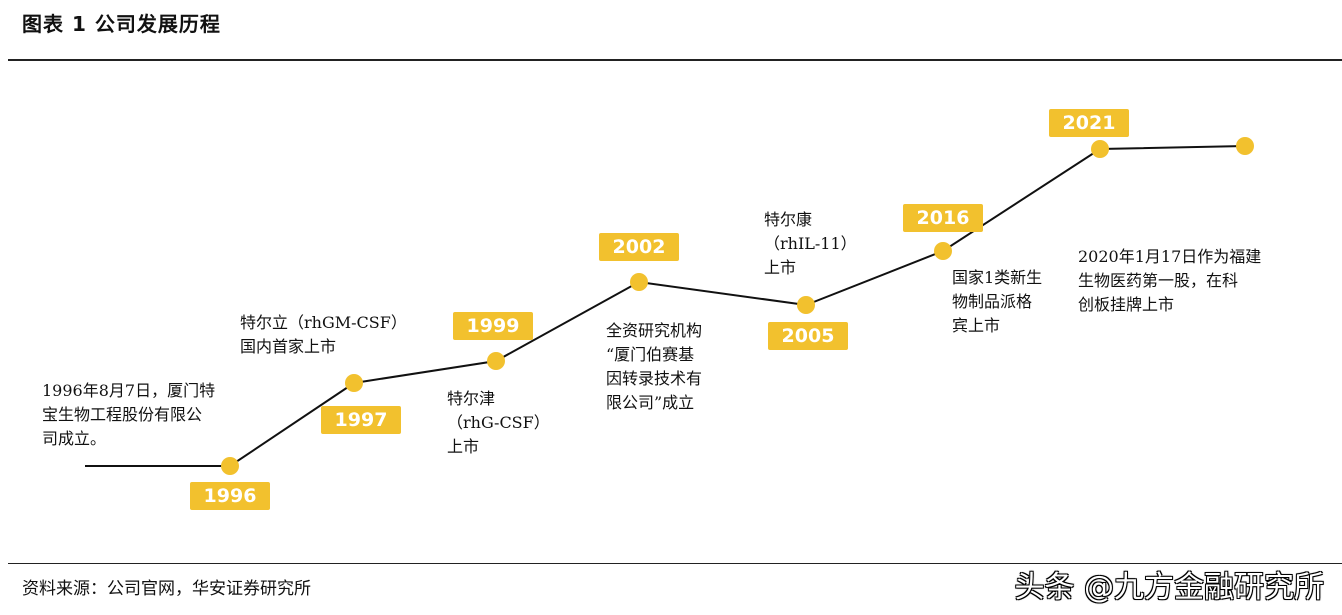 Image resolution: width=1342 pixels, height=615 pixels. I want to click on figure-title: 图表 1 公司发展历程, so click(121, 24).